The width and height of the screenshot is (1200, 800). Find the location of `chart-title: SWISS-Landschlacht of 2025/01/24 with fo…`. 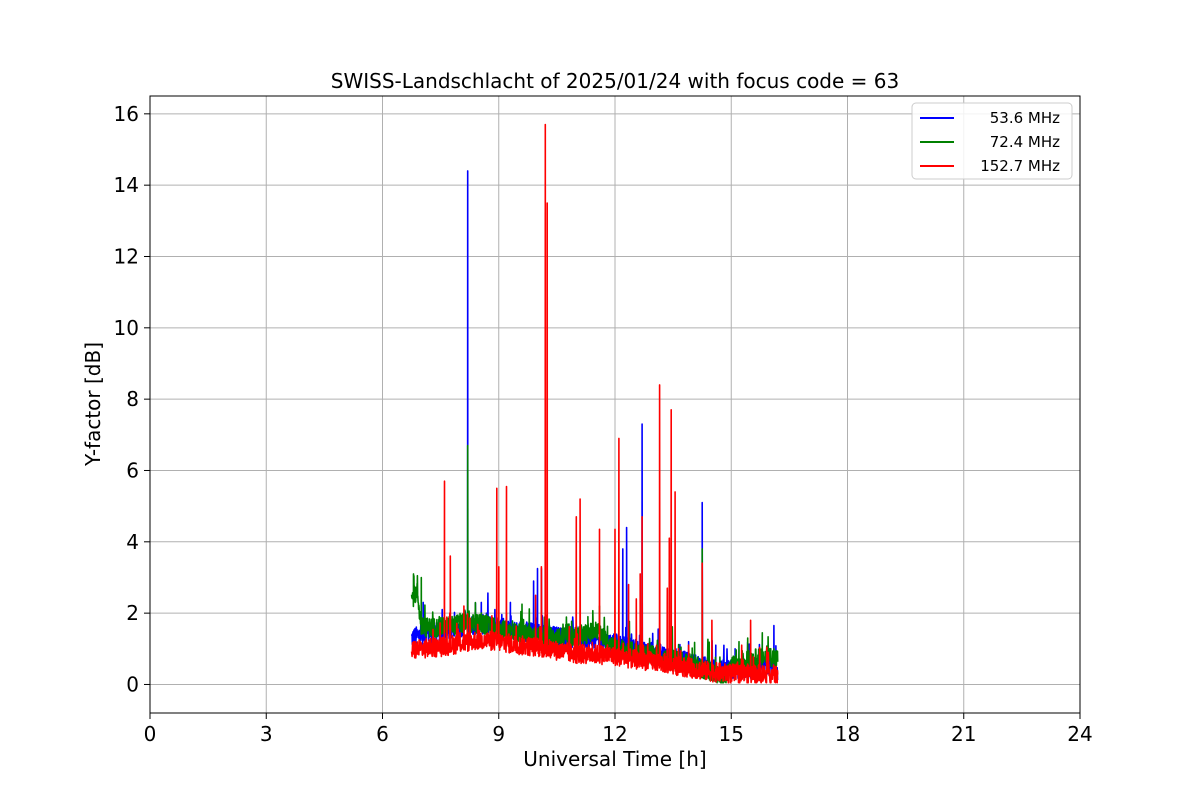

chart-title: SWISS-Landschlacht of 2025/01/24 with fo… is located at coordinates (615, 81).